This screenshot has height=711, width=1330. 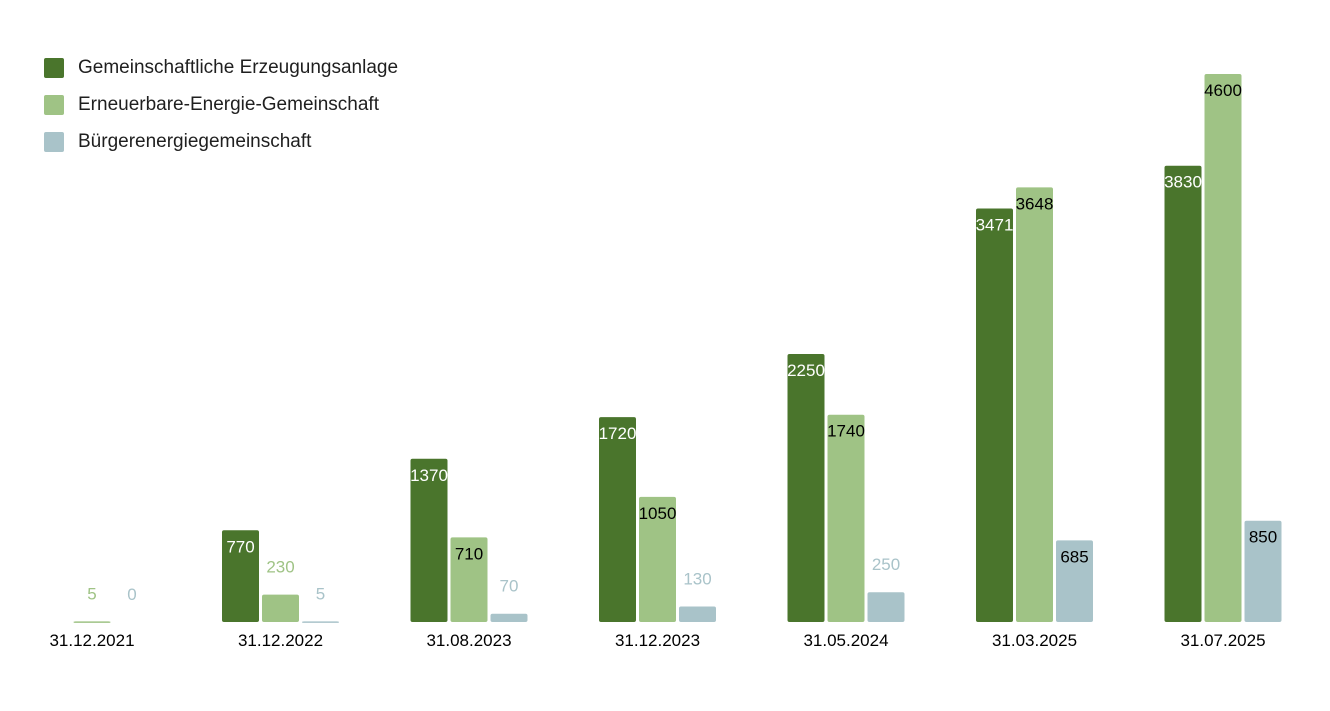 I want to click on bar-eeg-31-12-2023, so click(x=657, y=559).